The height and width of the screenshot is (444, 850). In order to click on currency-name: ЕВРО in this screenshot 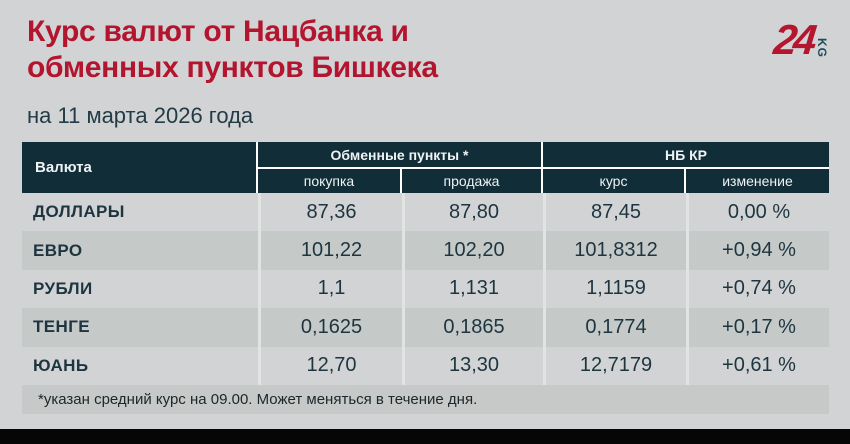, I will do `click(58, 250)`.